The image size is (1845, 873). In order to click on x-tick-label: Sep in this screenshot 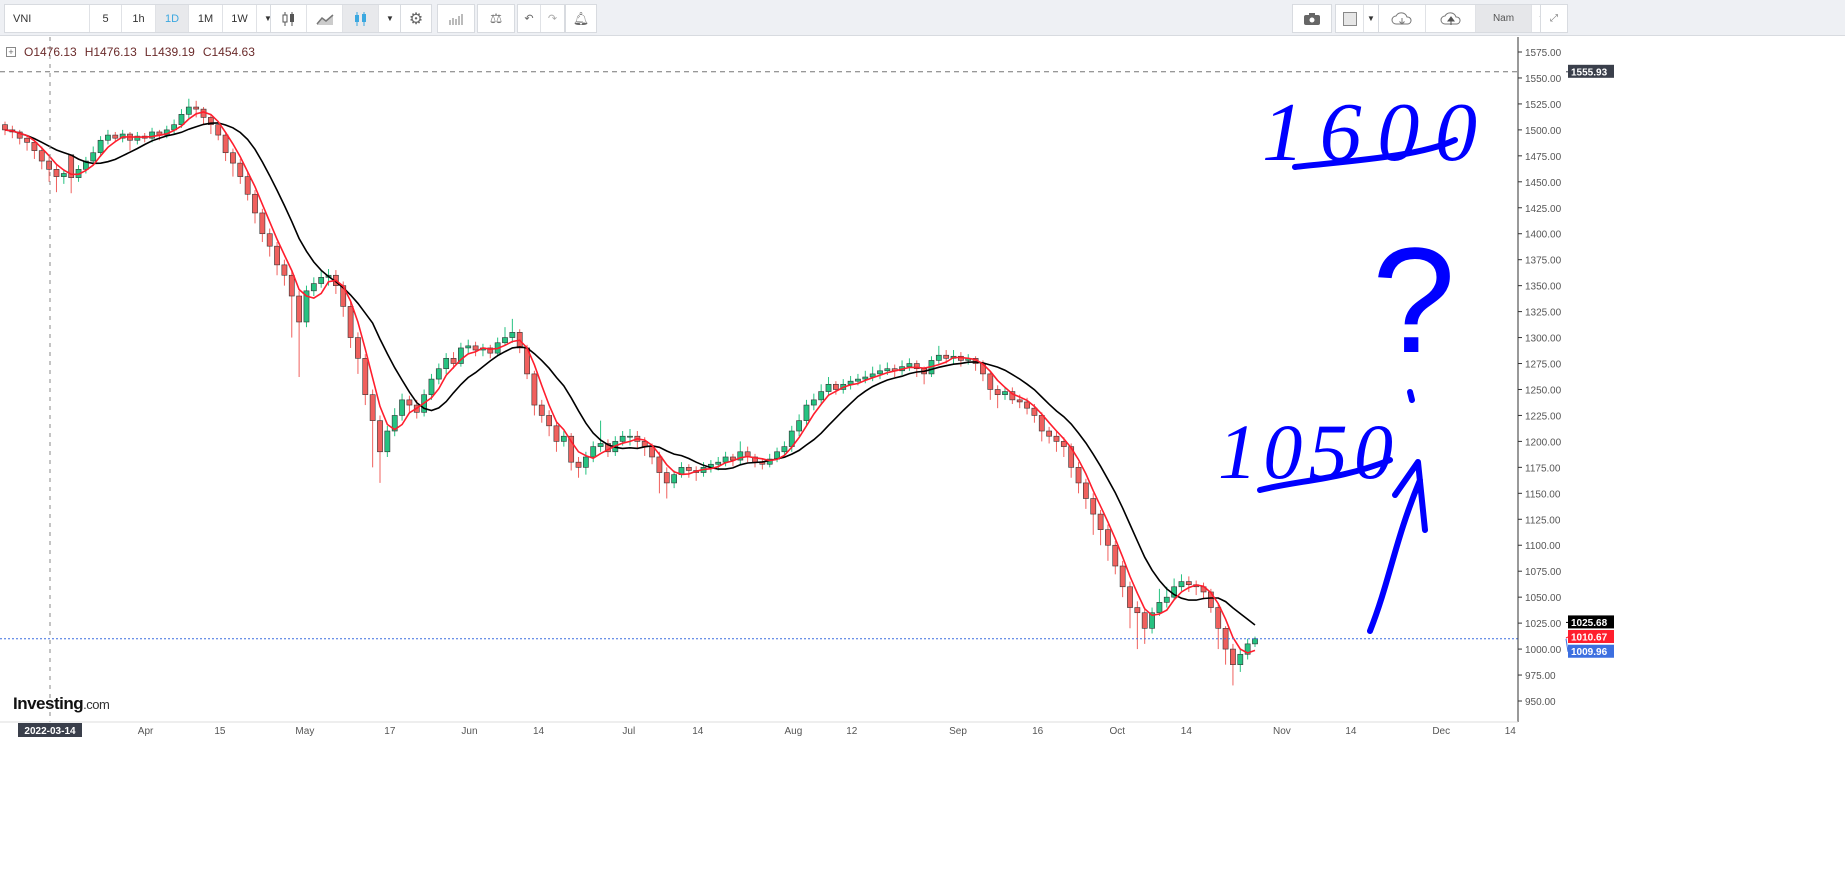, I will do `click(958, 731)`.